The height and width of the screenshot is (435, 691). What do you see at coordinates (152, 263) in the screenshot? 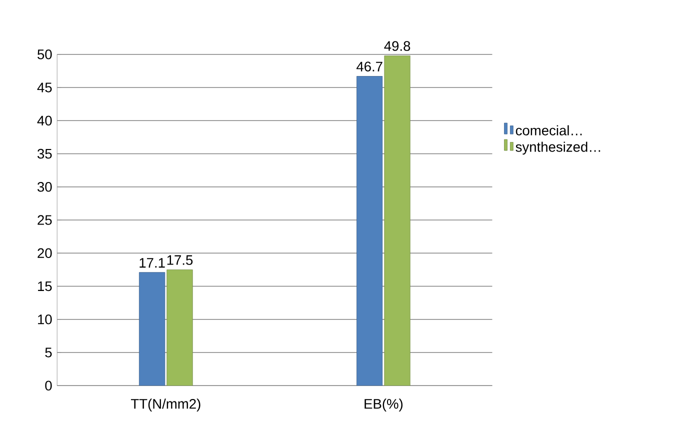
I see `data-label: 17.1` at bounding box center [152, 263].